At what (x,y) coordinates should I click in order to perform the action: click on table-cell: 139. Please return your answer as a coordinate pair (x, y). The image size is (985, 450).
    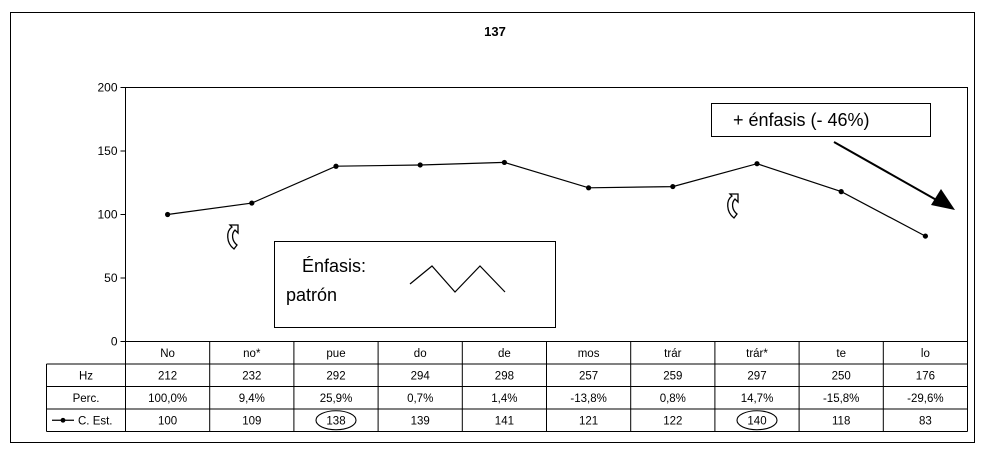
    Looking at the image, I should click on (420, 421).